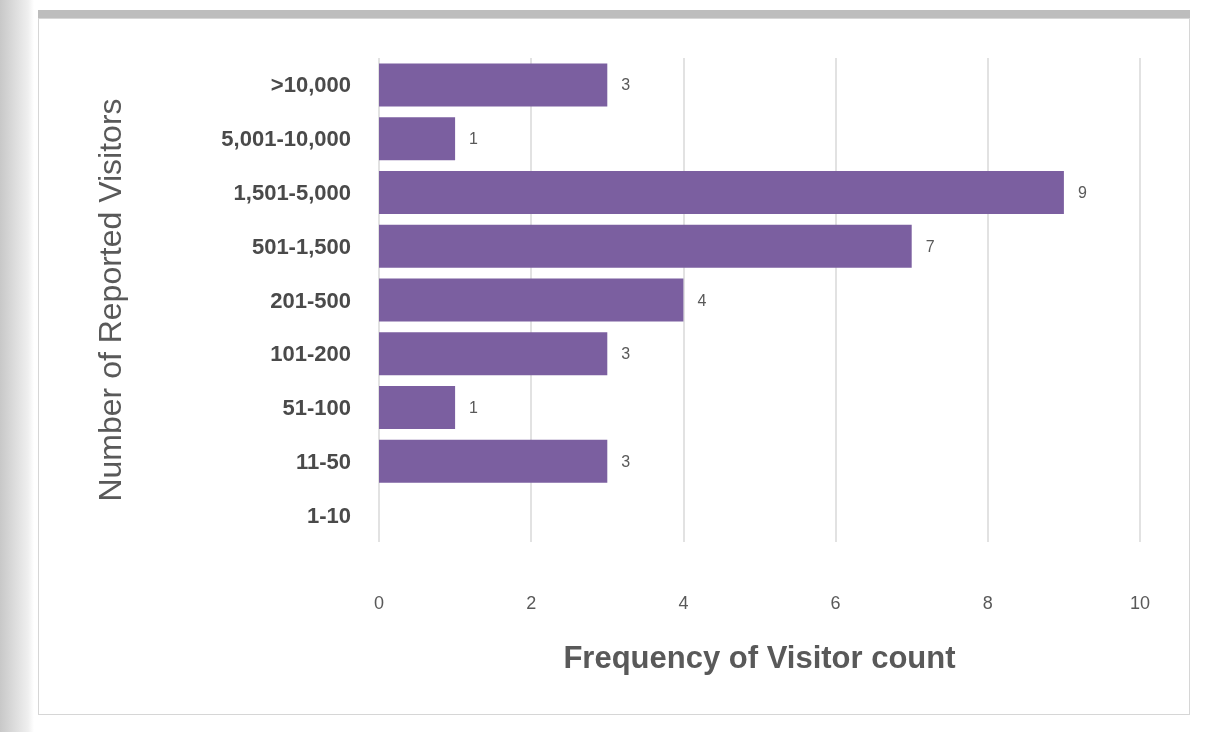  Describe the element at coordinates (310, 354) in the screenshot. I see `y-tick-label: 101-200` at that location.